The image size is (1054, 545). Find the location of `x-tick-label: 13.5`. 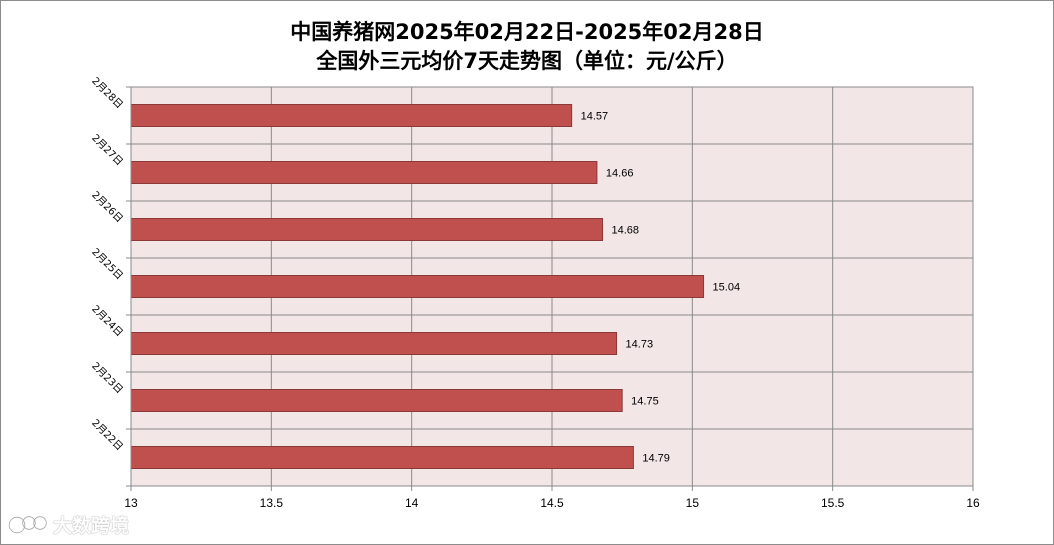

x-tick-label: 13.5 is located at coordinates (272, 503).